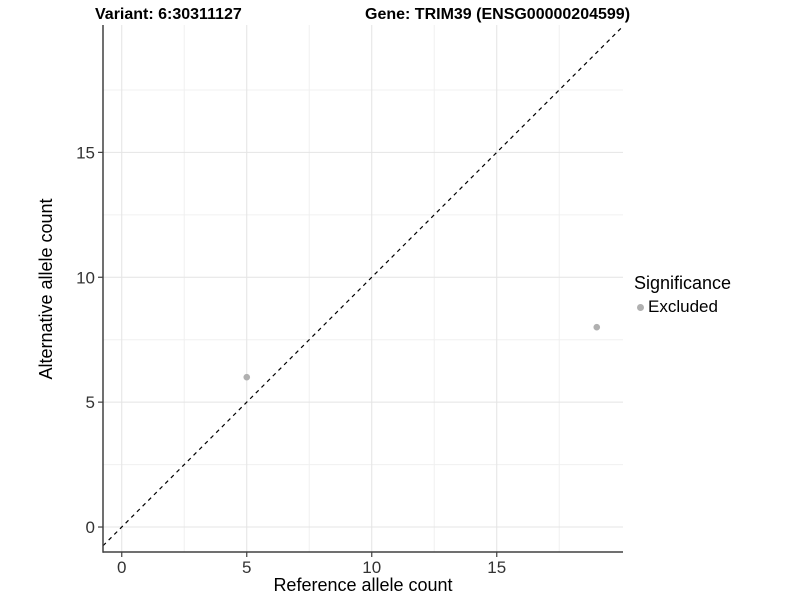 This screenshot has height=600, width=800. What do you see at coordinates (85, 152) in the screenshot?
I see `y-tick-label: 15` at bounding box center [85, 152].